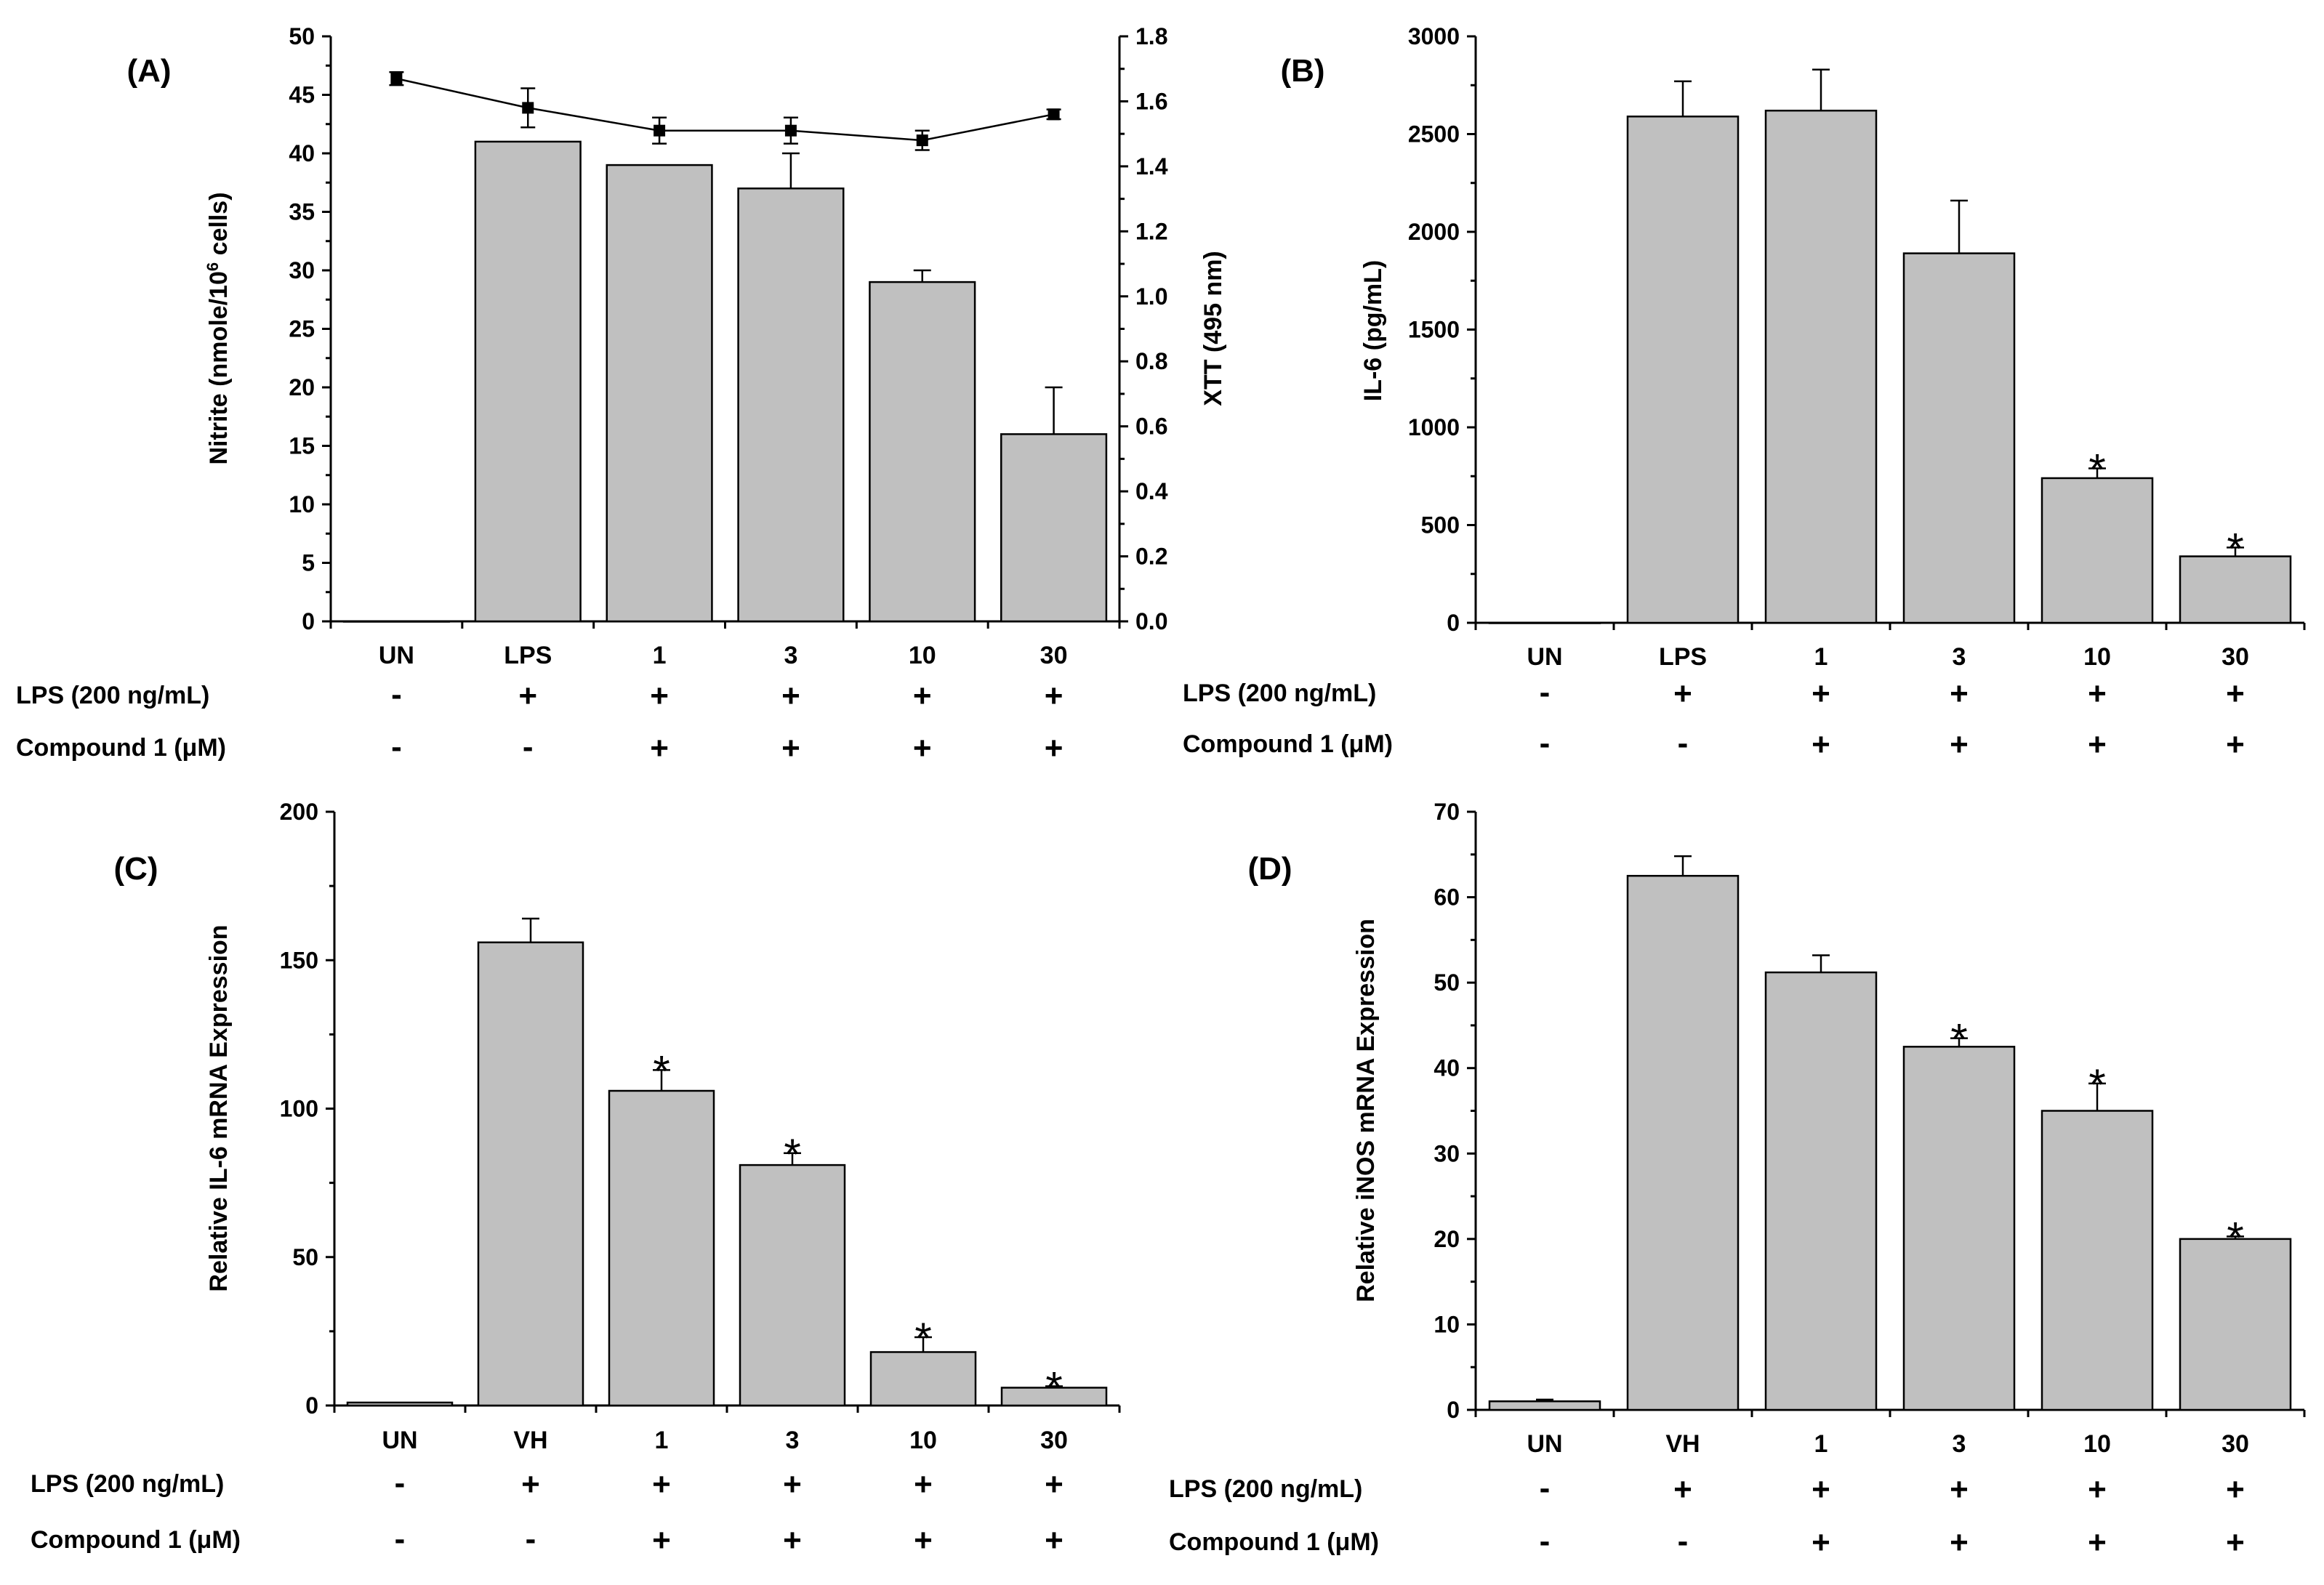 The height and width of the screenshot is (1585, 2324). What do you see at coordinates (1151, 101) in the screenshot?
I see `y2-tick-label: 1.6` at bounding box center [1151, 101].